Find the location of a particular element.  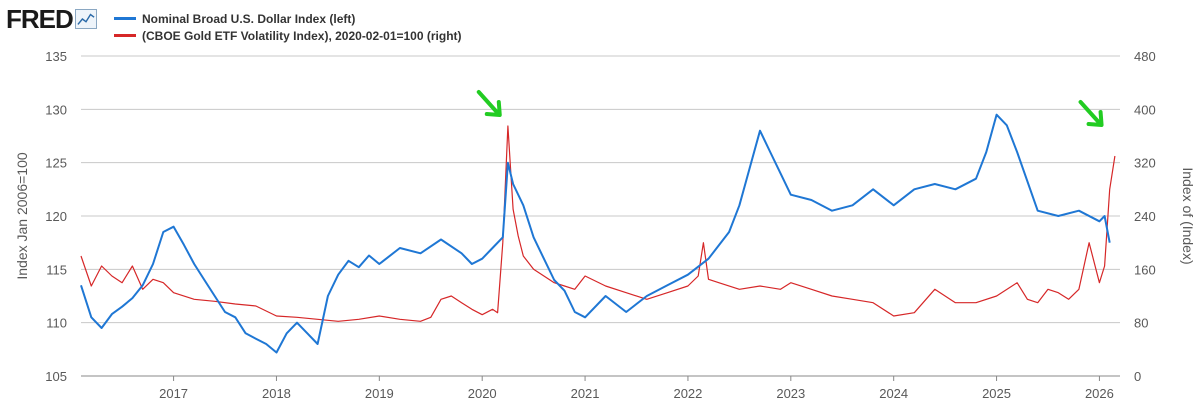

logo-text: FRED is located at coordinates (40, 19).